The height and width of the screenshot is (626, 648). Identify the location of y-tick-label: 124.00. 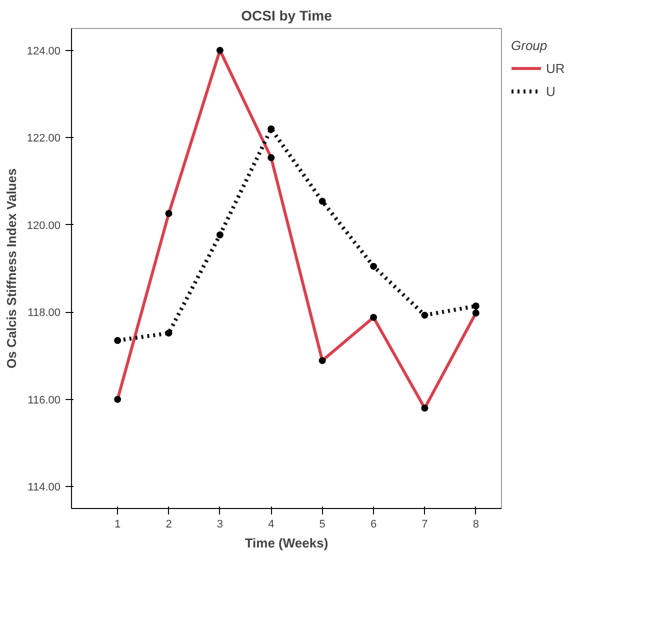
(43, 51).